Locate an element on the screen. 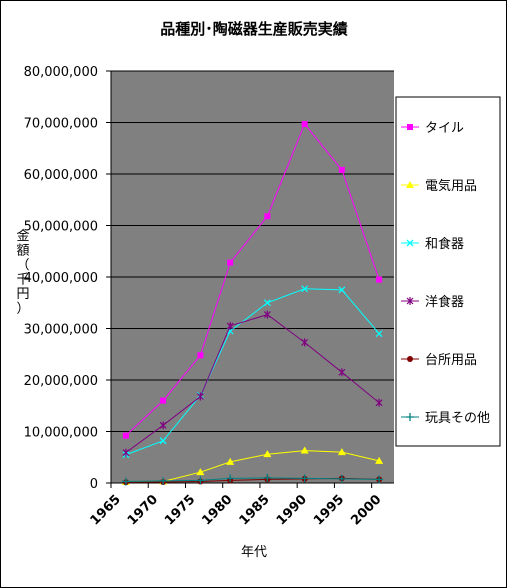 The height and width of the screenshot is (588, 507). x-tick-label: 1970 is located at coordinates (143, 510).